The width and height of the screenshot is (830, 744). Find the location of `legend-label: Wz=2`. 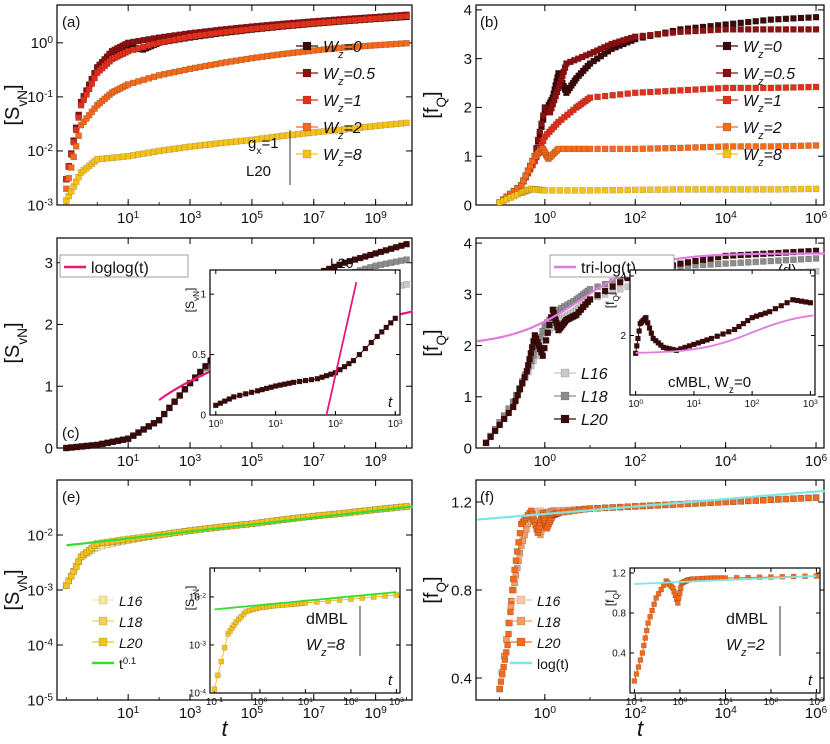

legend-label: Wz=2 is located at coordinates (762, 131).